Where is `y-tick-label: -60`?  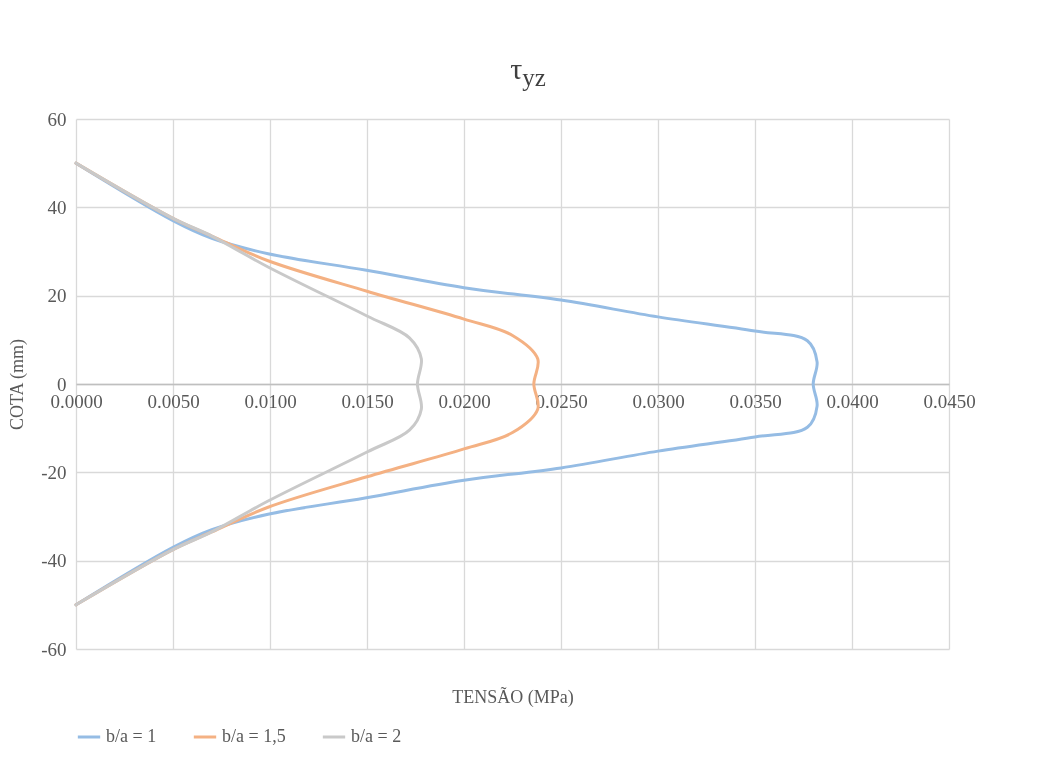 y-tick-label: -60 is located at coordinates (54, 649).